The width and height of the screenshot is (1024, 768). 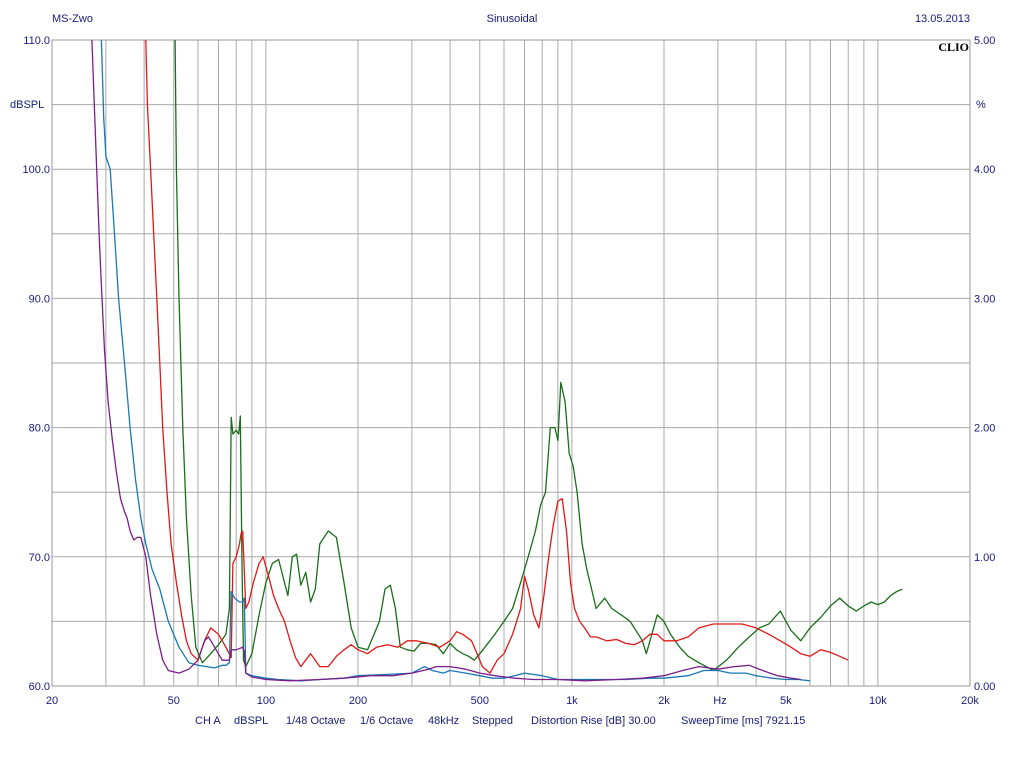 I want to click on x-tick-label: 200, so click(x=358, y=701).